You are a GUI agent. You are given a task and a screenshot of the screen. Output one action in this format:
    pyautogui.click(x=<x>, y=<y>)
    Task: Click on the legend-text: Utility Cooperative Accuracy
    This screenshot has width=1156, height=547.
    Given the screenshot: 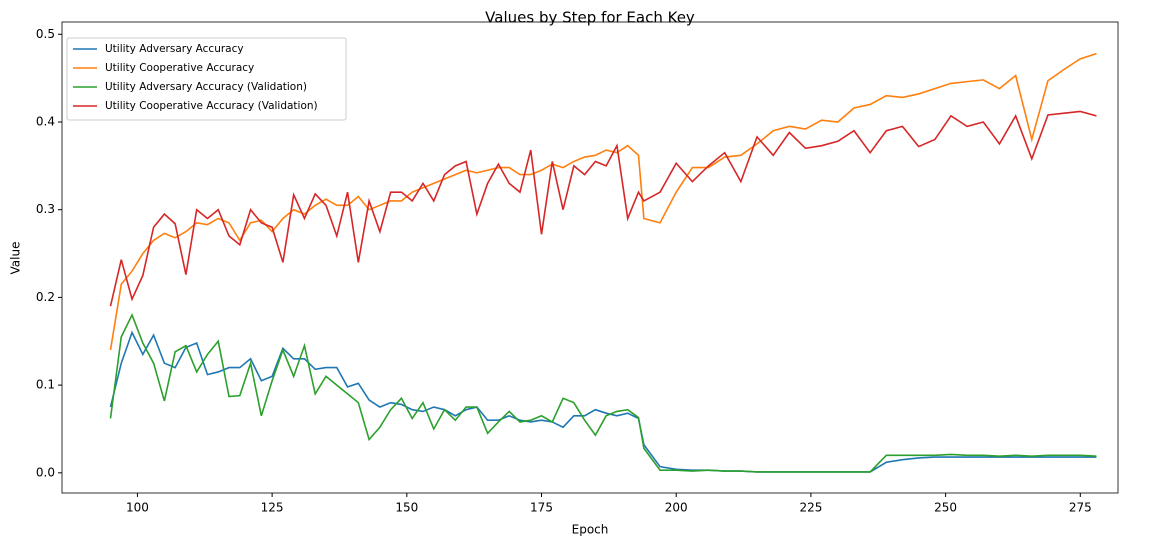 What is the action you would take?
    pyautogui.click(x=179, y=68)
    